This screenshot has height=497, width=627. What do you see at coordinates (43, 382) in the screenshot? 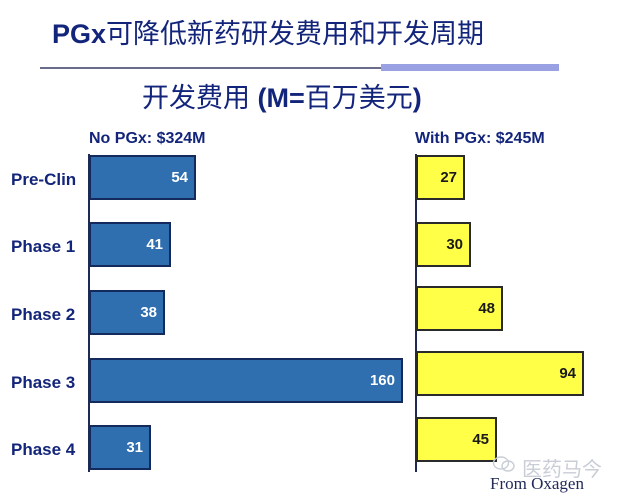
I see `row-label-phase3: Phase 3` at bounding box center [43, 382].